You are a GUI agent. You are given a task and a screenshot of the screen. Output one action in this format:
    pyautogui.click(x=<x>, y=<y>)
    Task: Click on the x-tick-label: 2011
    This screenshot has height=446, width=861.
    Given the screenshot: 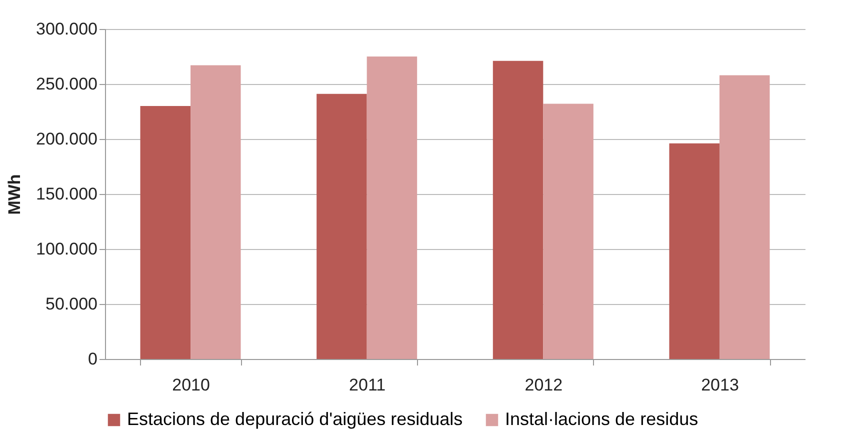 What is the action you would take?
    pyautogui.click(x=367, y=385)
    